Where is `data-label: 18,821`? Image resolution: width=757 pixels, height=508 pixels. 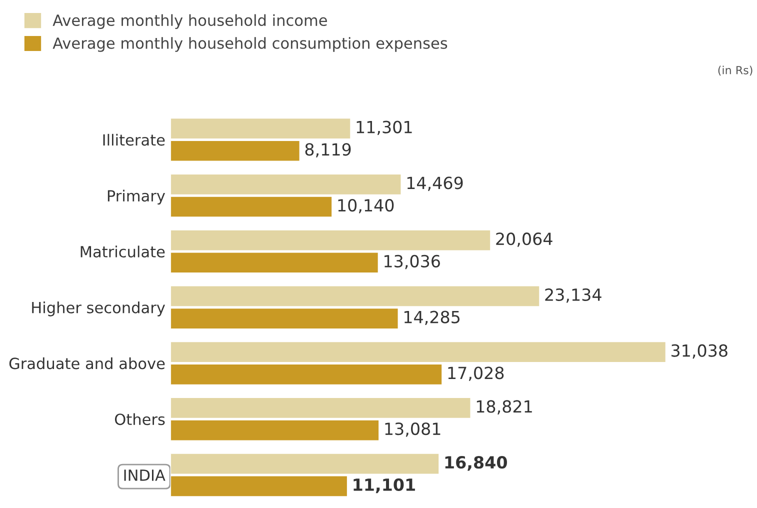
data-label: 18,821 is located at coordinates (504, 407).